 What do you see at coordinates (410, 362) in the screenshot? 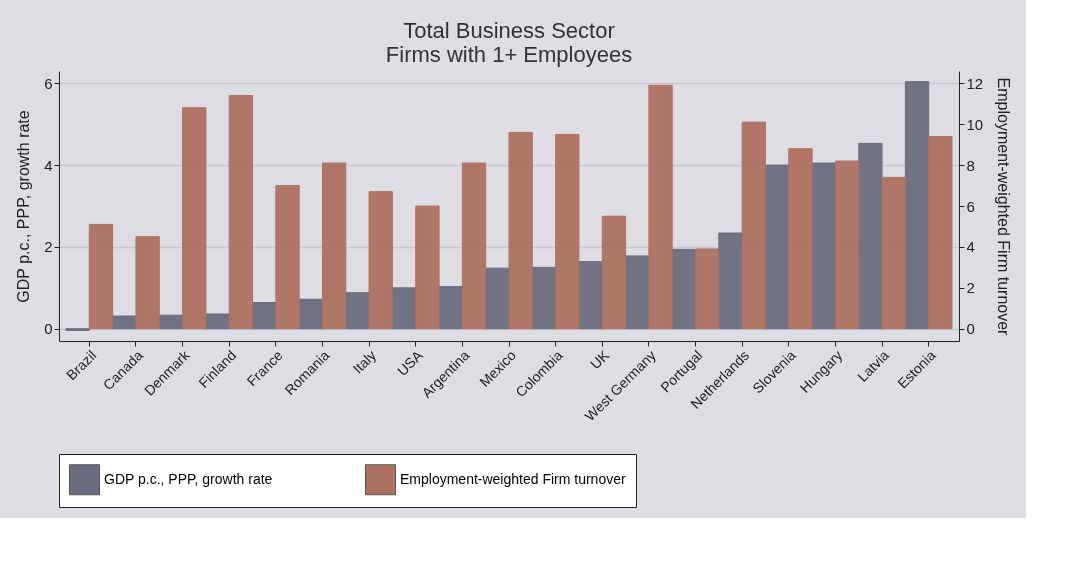
I see `x-tick-label: USA` at bounding box center [410, 362].